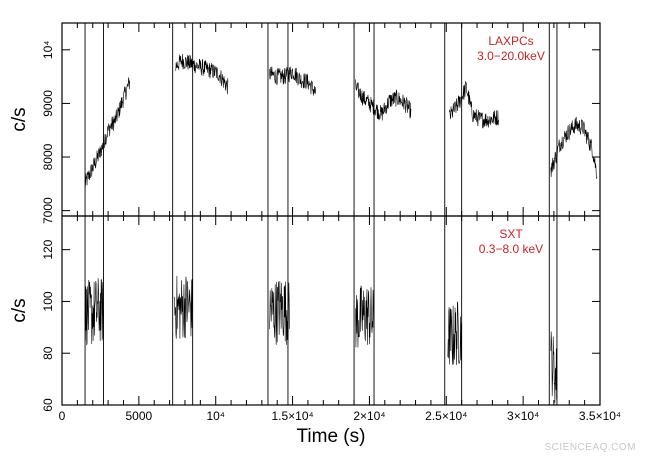 The height and width of the screenshot is (457, 650). Describe the element at coordinates (369, 416) in the screenshot. I see `xtick-label-4: 2×10⁴` at that location.